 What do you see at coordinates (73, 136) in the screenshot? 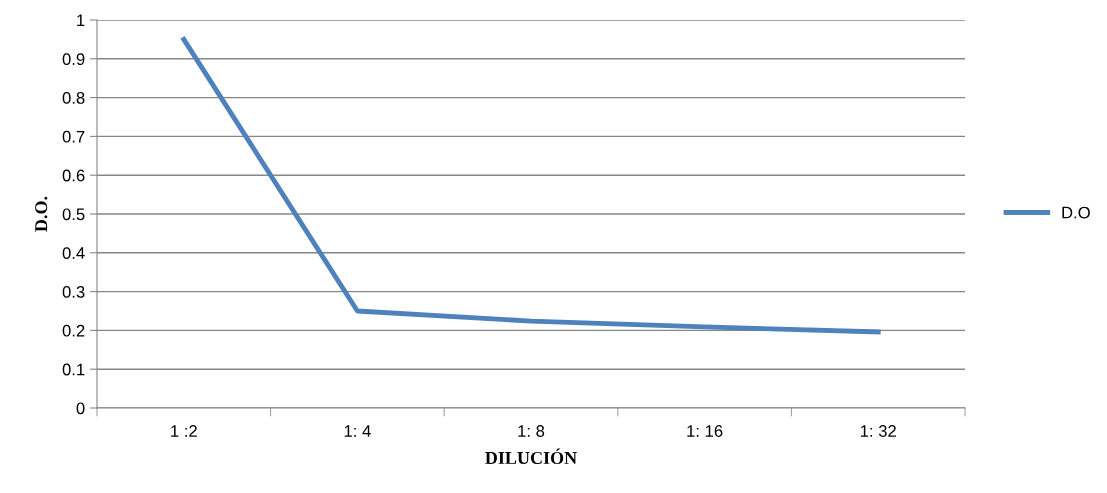
I see `y-tick-label: 0.7` at bounding box center [73, 136].